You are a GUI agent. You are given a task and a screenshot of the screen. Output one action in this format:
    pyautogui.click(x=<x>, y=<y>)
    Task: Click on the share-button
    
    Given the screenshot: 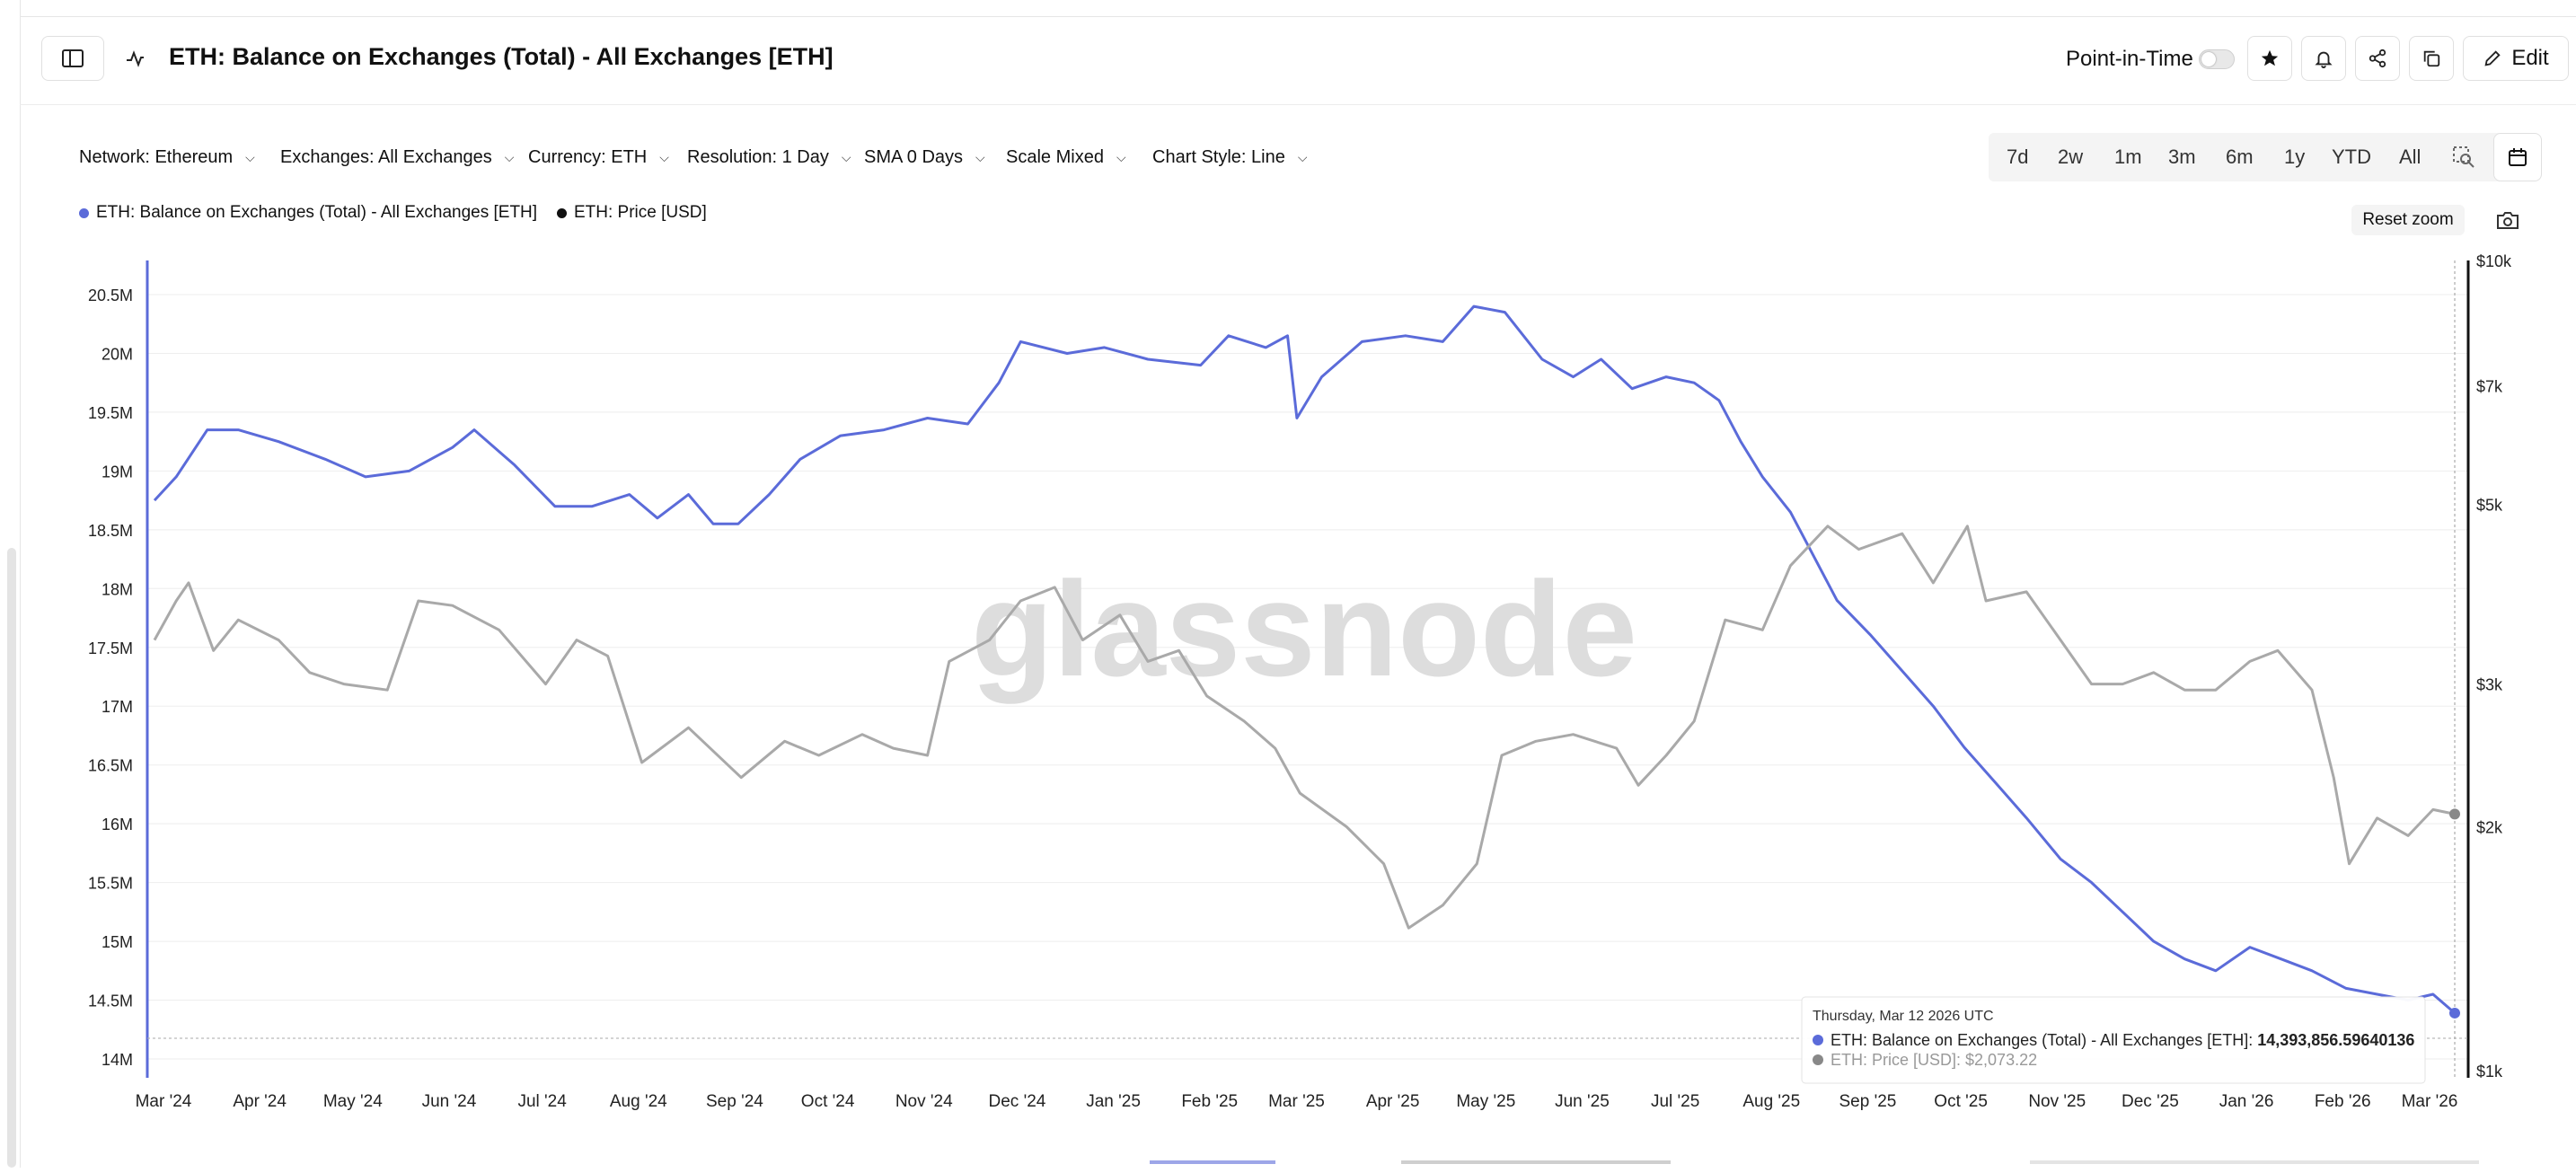 What is the action you would take?
    pyautogui.click(x=2377, y=58)
    